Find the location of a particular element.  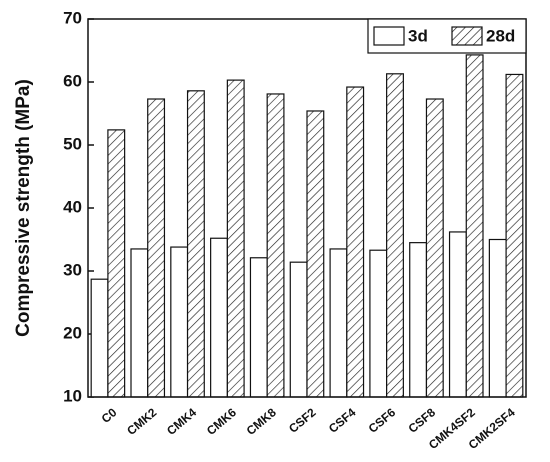

x-tick-label: CSF2 is located at coordinates (302, 420).